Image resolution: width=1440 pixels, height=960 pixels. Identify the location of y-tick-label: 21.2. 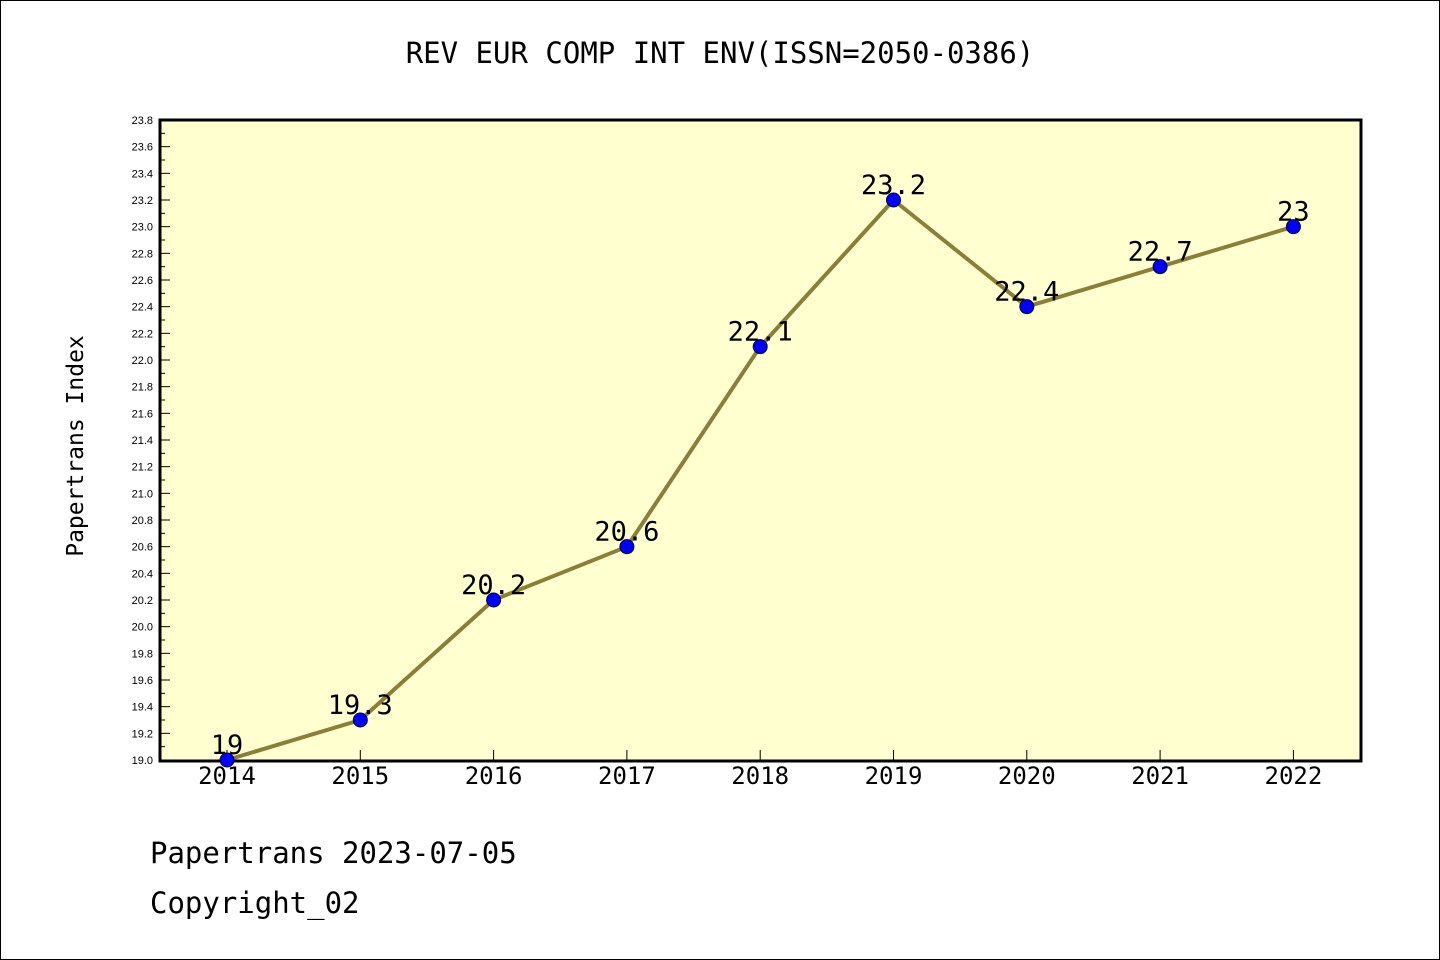
(142, 468).